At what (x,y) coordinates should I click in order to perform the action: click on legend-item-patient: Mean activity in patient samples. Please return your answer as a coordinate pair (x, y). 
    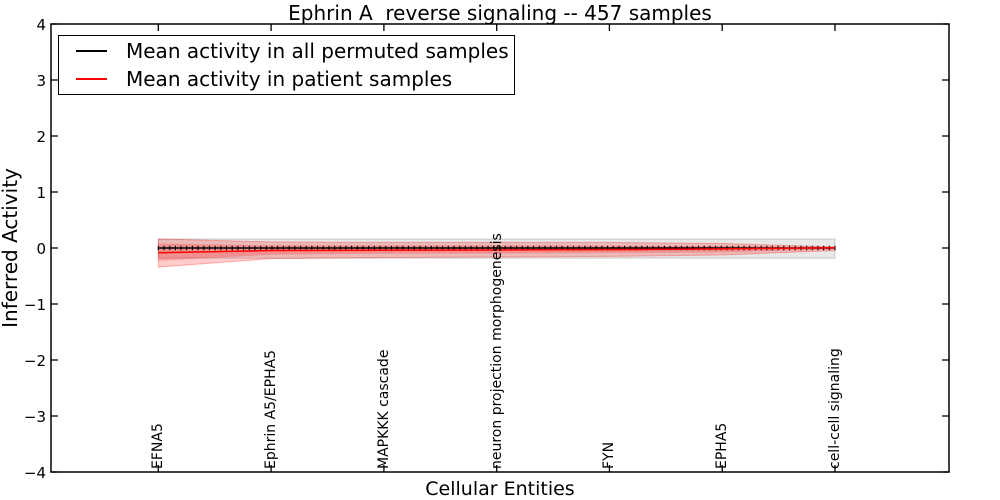
    Looking at the image, I should click on (286, 79).